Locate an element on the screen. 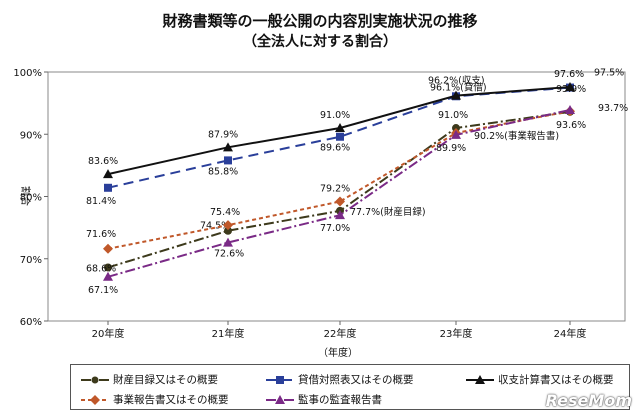  y-tick-label: 60% is located at coordinates (31, 322).